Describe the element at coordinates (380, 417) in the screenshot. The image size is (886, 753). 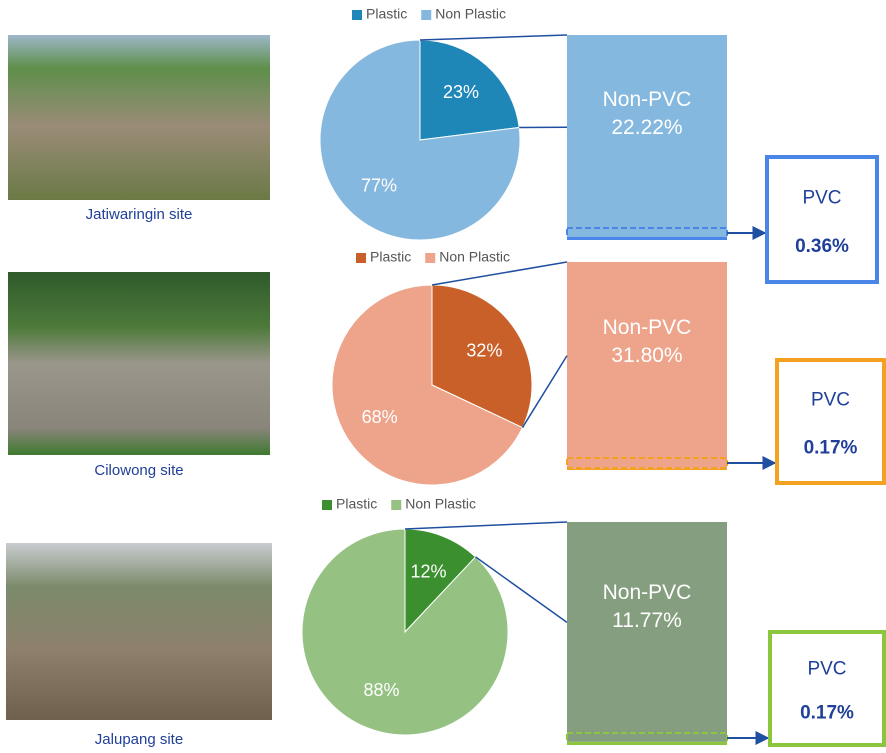
I see `pie-label: 68%` at that location.